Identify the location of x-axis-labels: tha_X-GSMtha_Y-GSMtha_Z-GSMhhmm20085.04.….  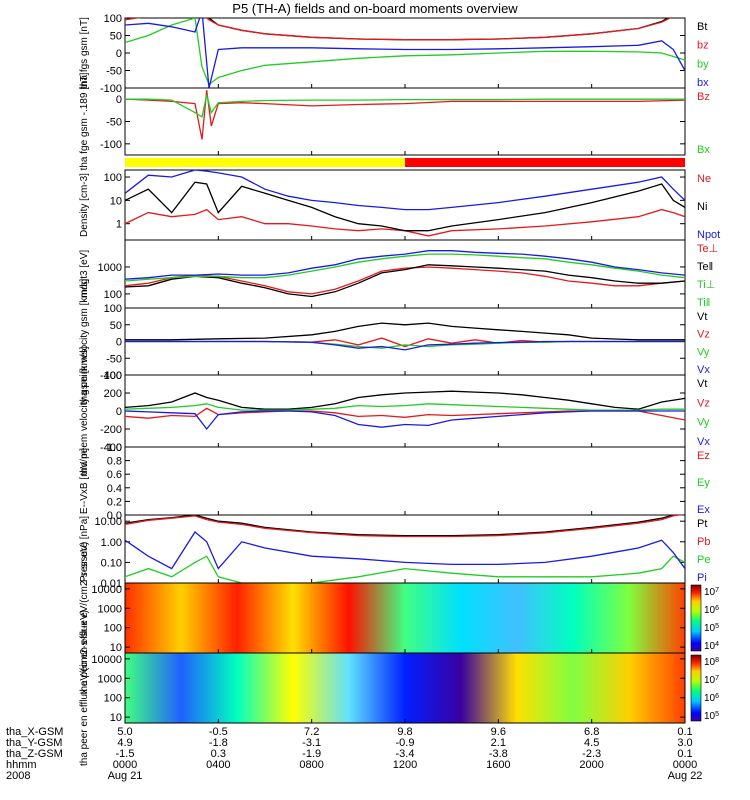
(354, 754).